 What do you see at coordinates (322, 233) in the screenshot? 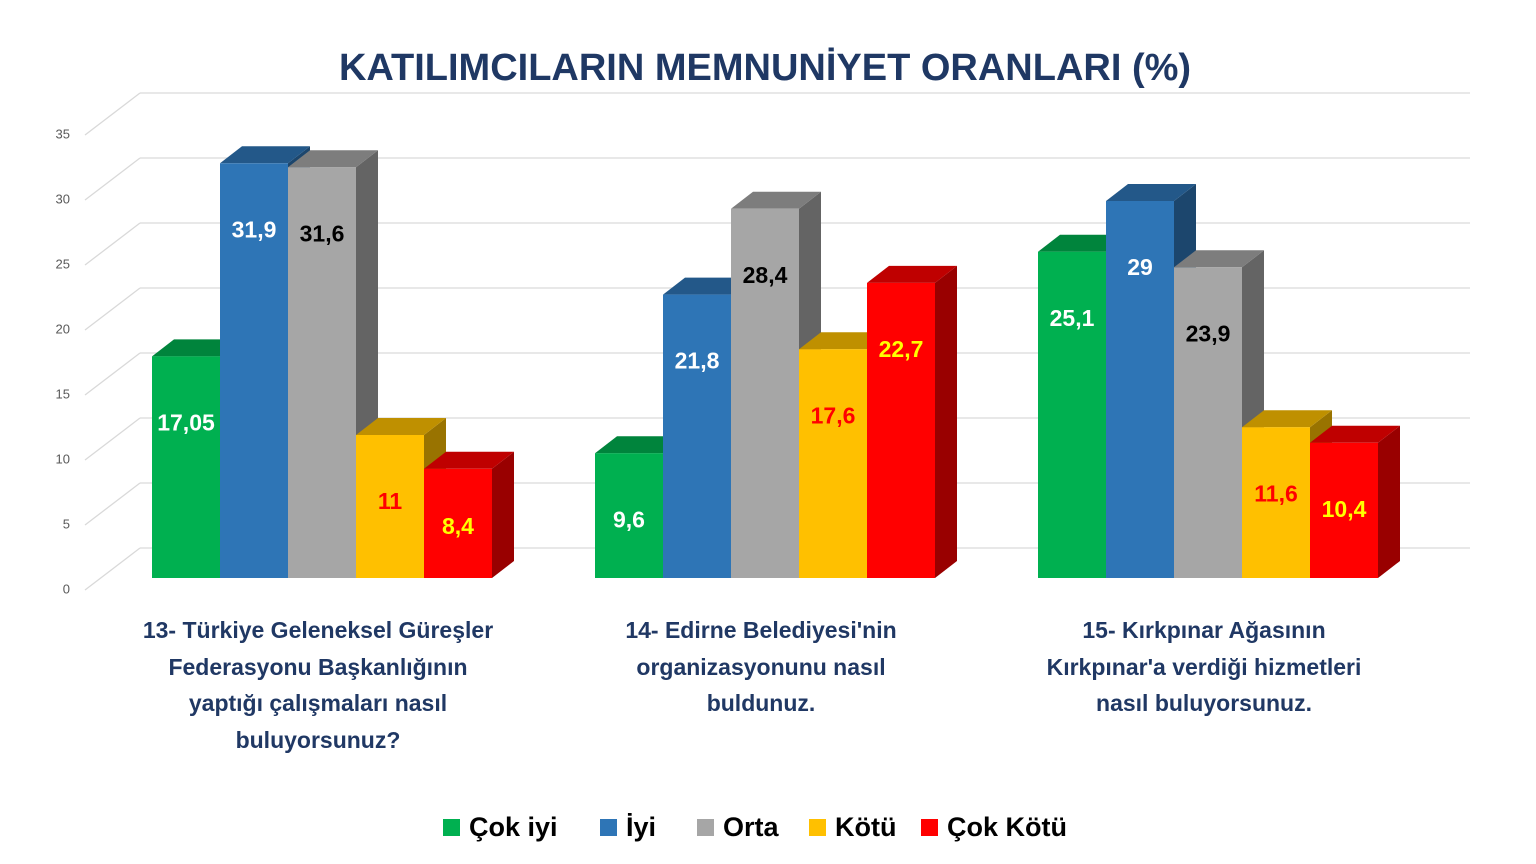
I see `value-label: 31,6` at bounding box center [322, 233].